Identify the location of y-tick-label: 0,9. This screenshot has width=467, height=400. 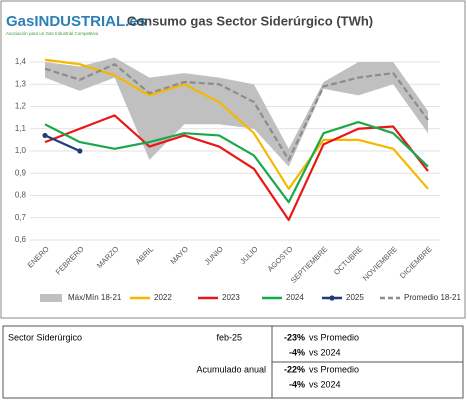
(21, 172).